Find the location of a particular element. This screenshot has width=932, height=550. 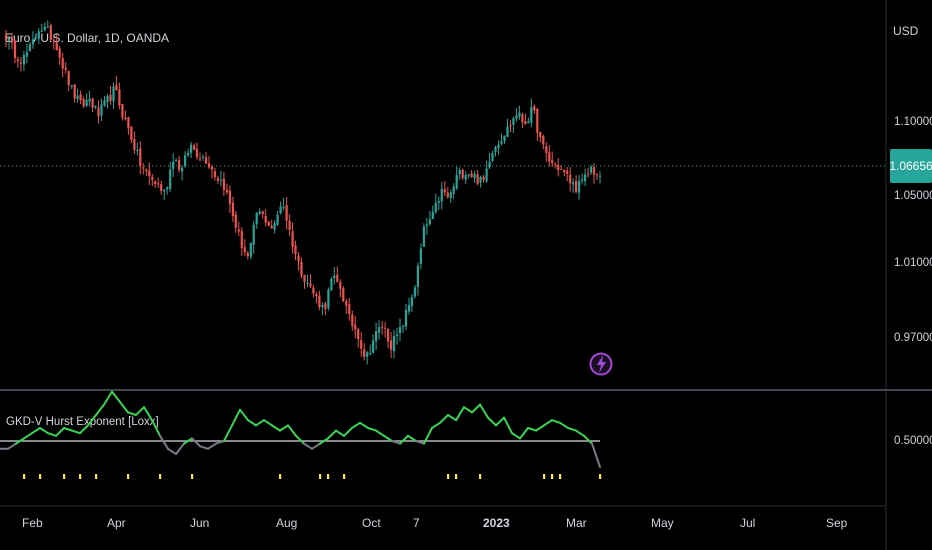

alert-icon is located at coordinates (601, 364).